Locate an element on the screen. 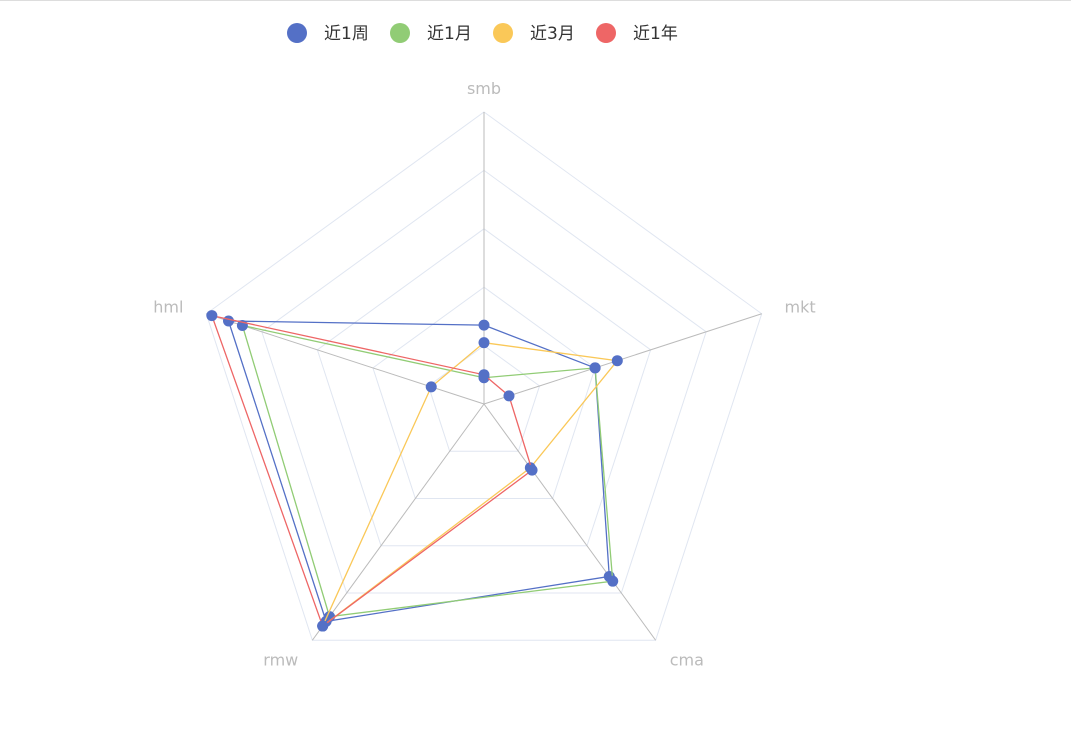  legend-label: 近1周 is located at coordinates (346, 34).